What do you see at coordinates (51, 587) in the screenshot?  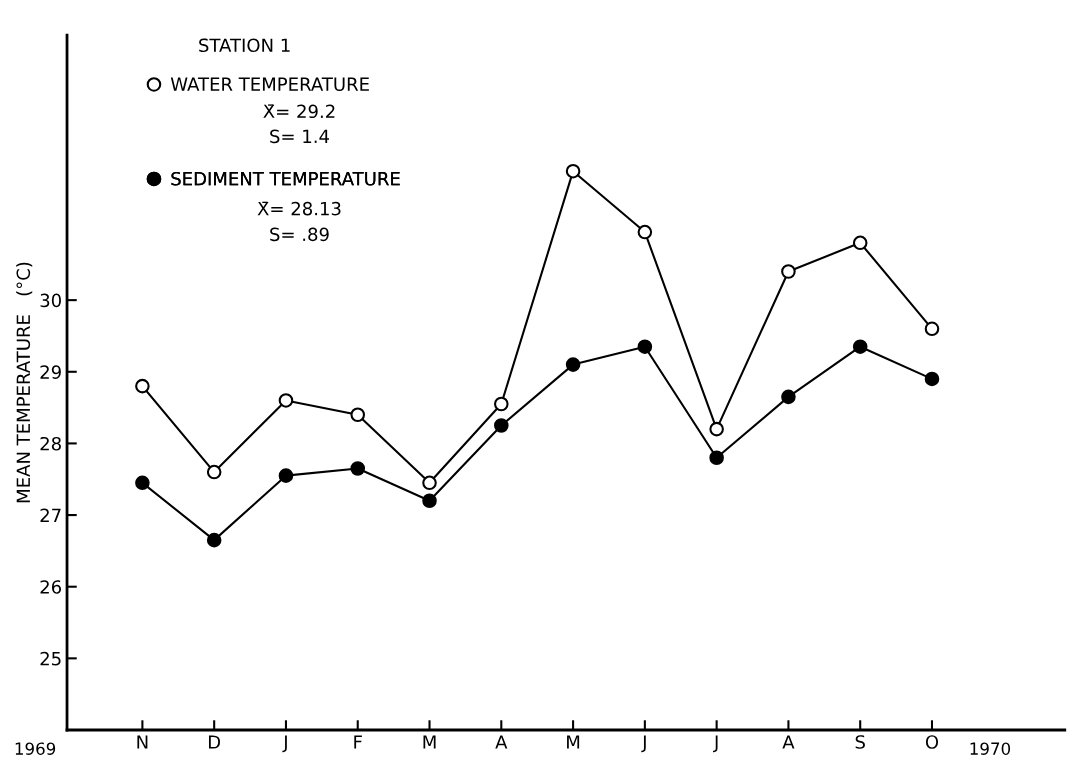 I see `y-tick-label: 26` at bounding box center [51, 587].